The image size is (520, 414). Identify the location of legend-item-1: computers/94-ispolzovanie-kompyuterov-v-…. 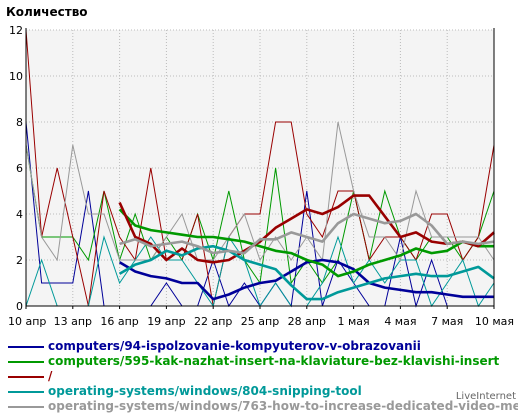
(262, 346).